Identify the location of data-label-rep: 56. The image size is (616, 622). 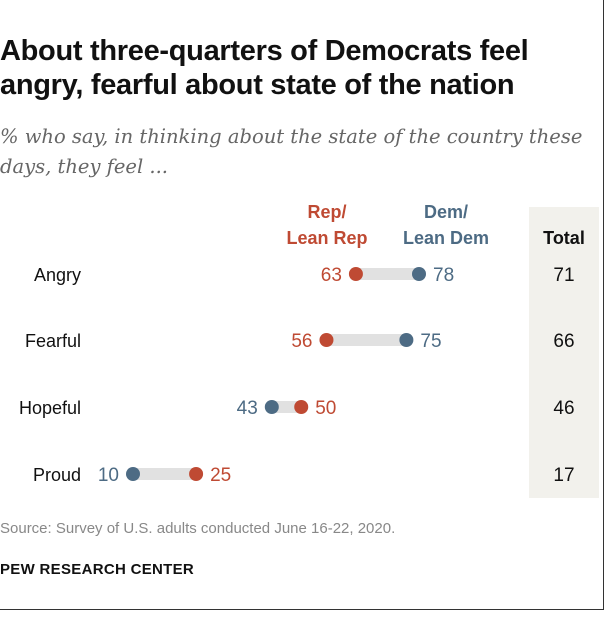
(301, 341).